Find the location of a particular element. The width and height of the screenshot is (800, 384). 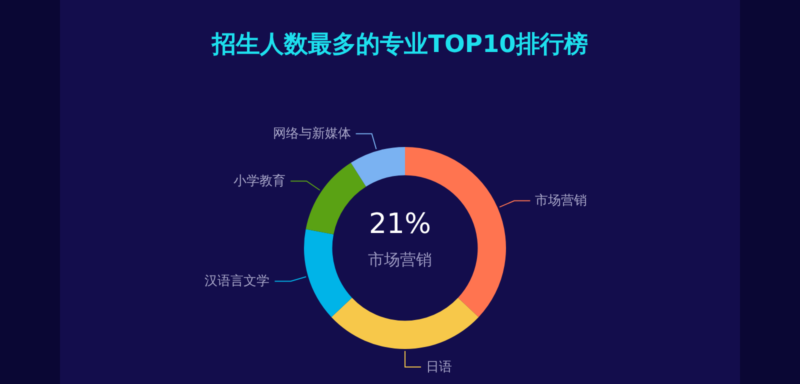

text: 市场营销 is located at coordinates (400, 259).